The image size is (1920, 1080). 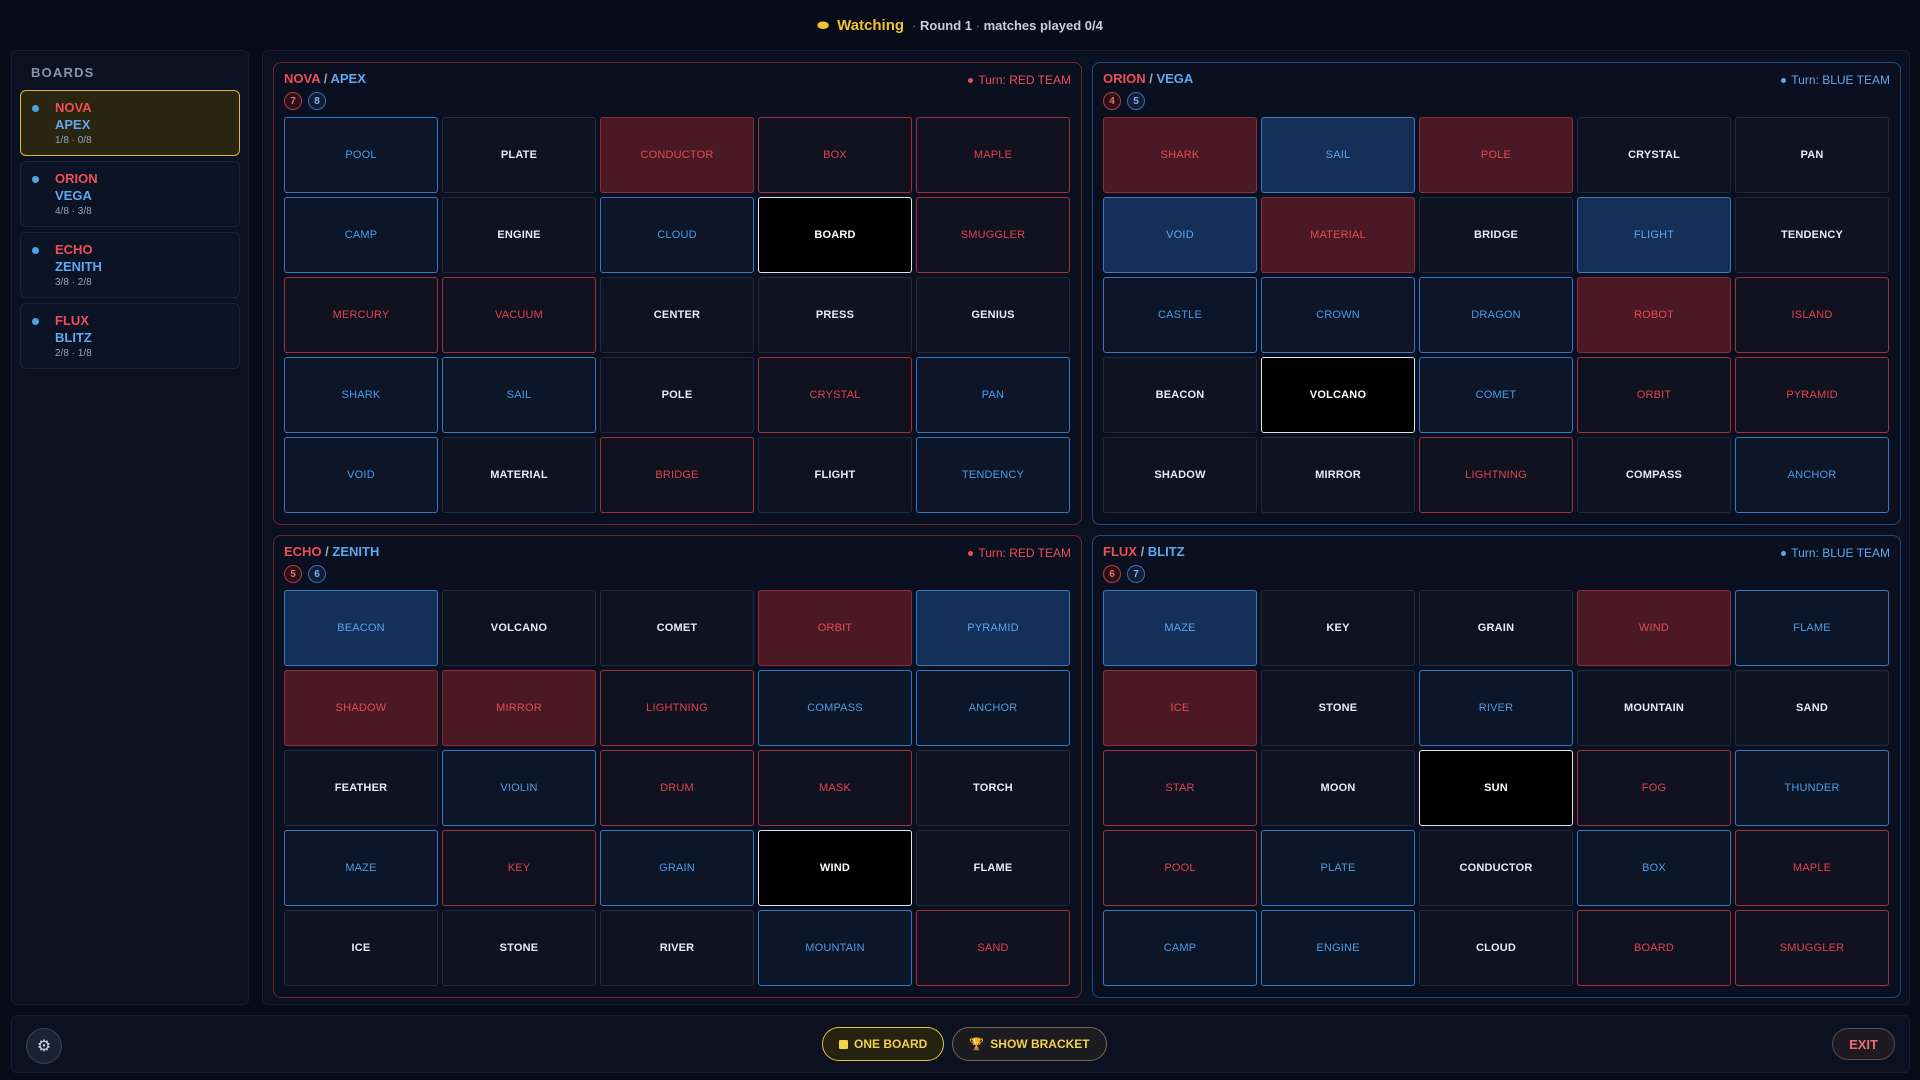 I want to click on word-card: SUN, so click(x=1496, y=788).